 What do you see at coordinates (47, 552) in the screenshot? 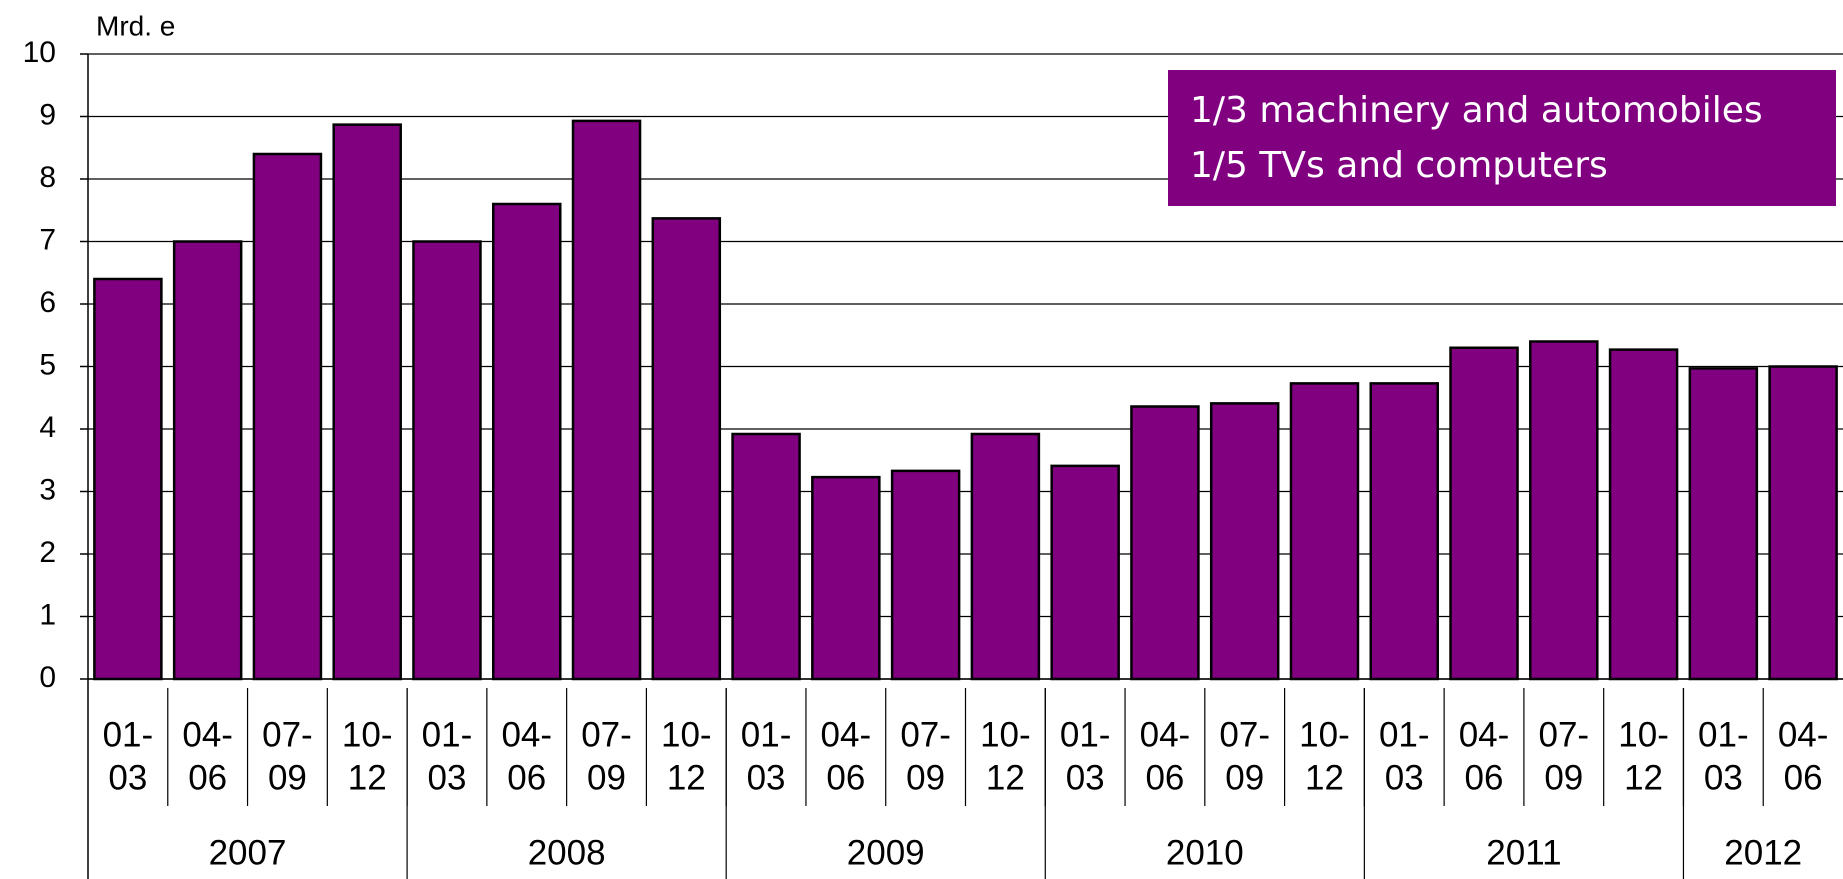
I see `y-tick-label: 2` at bounding box center [47, 552].